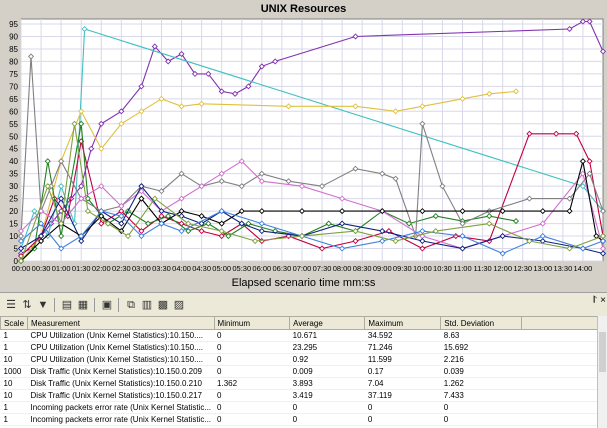 The image size is (607, 428). What do you see at coordinates (327, 323) in the screenshot?
I see `header-average: Average` at bounding box center [327, 323].